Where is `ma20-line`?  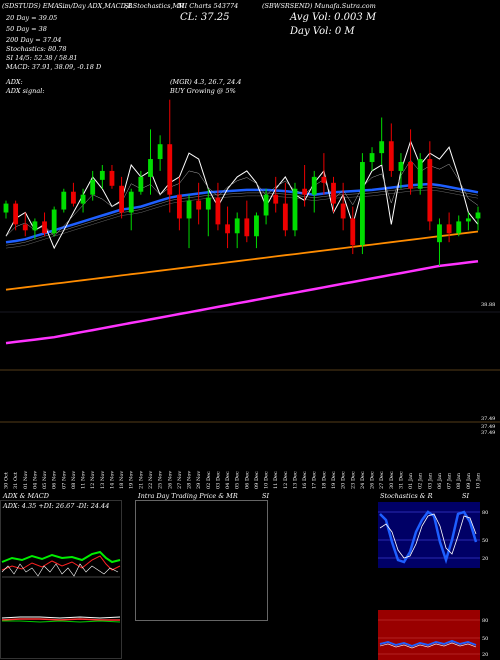
ma20-line is located at coordinates (242, 213).